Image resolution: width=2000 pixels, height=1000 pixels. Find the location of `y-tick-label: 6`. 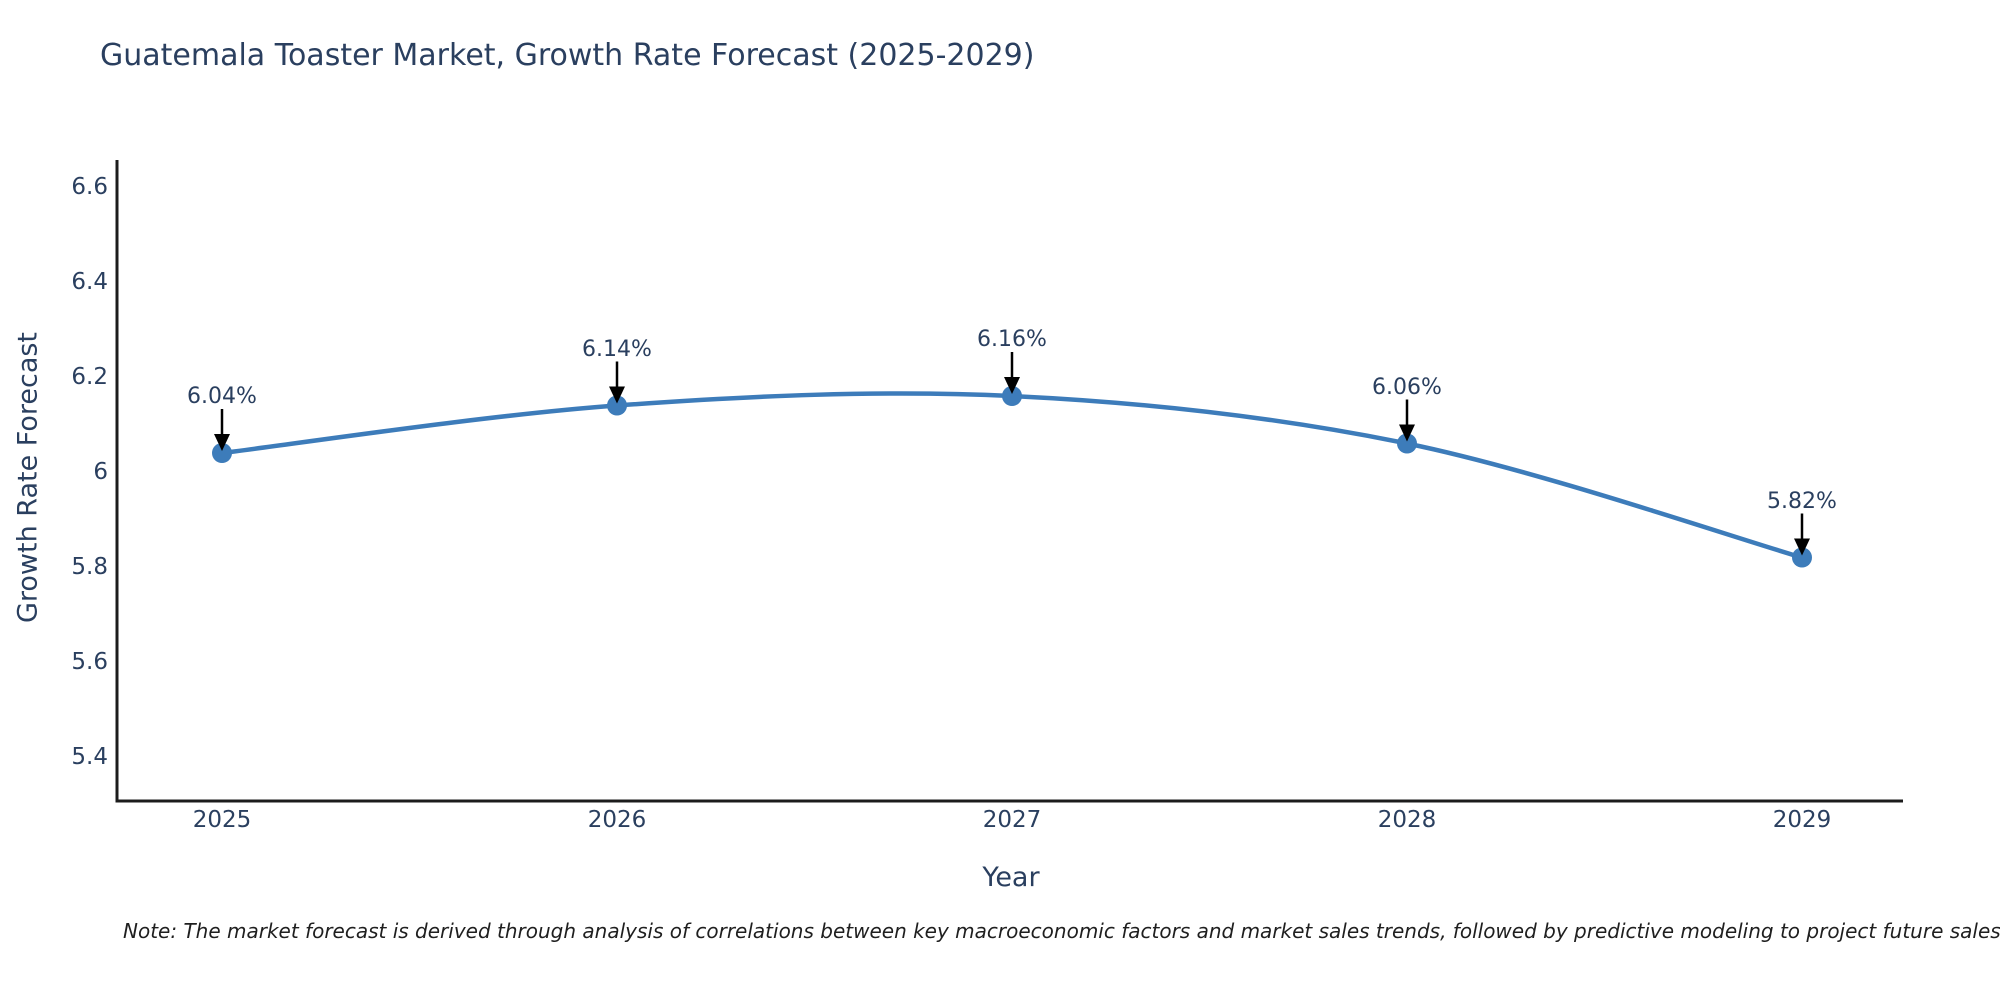

y-tick-label: 6 is located at coordinates (100, 472).